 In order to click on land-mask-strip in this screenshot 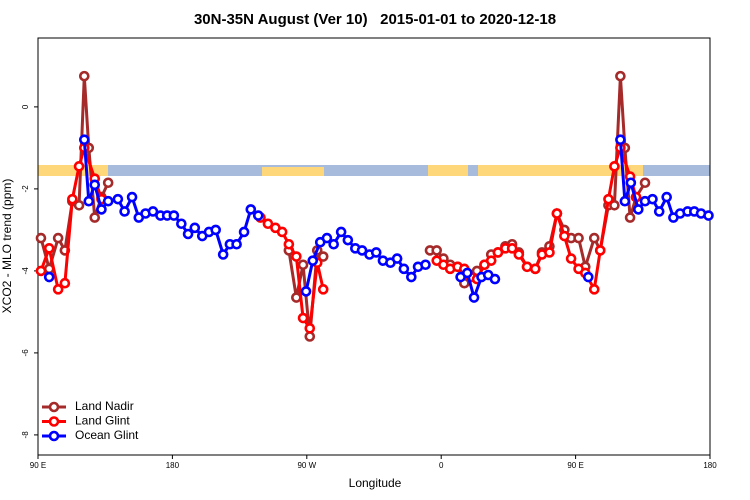, I will do `click(374, 170)`.